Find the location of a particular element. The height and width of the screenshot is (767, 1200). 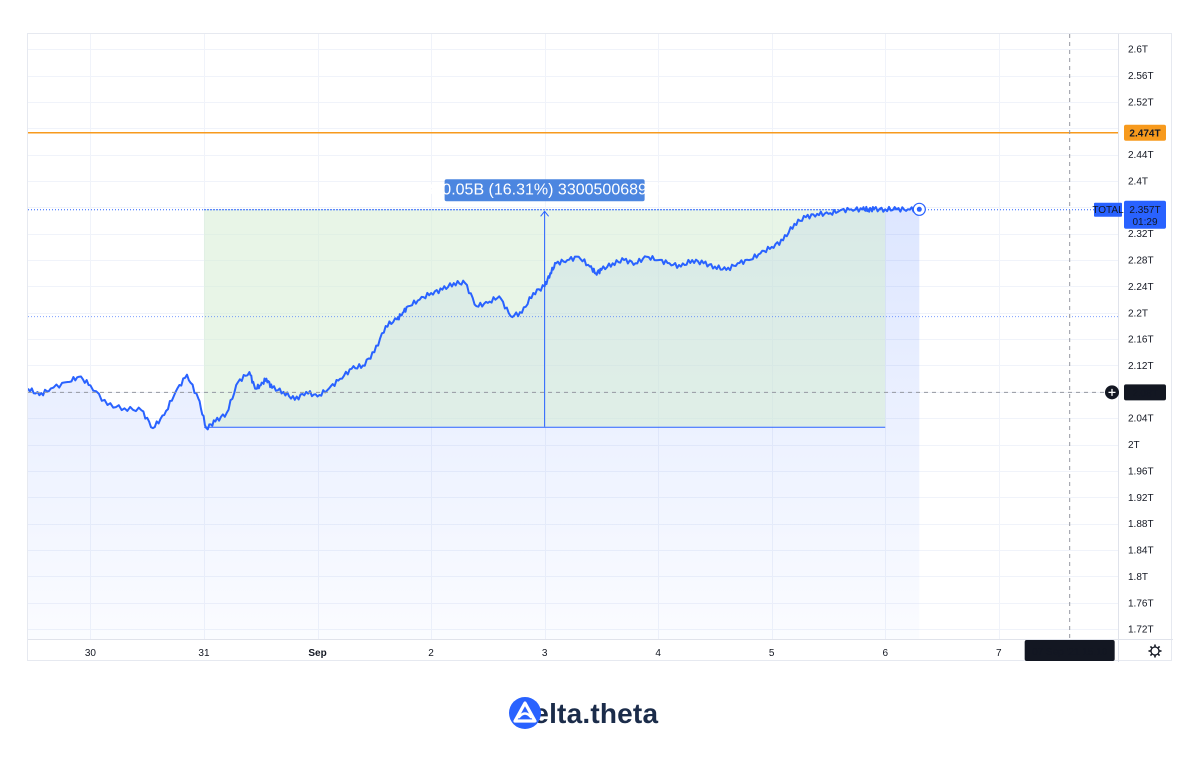

delta-theta-logo-icon is located at coordinates (525, 713).